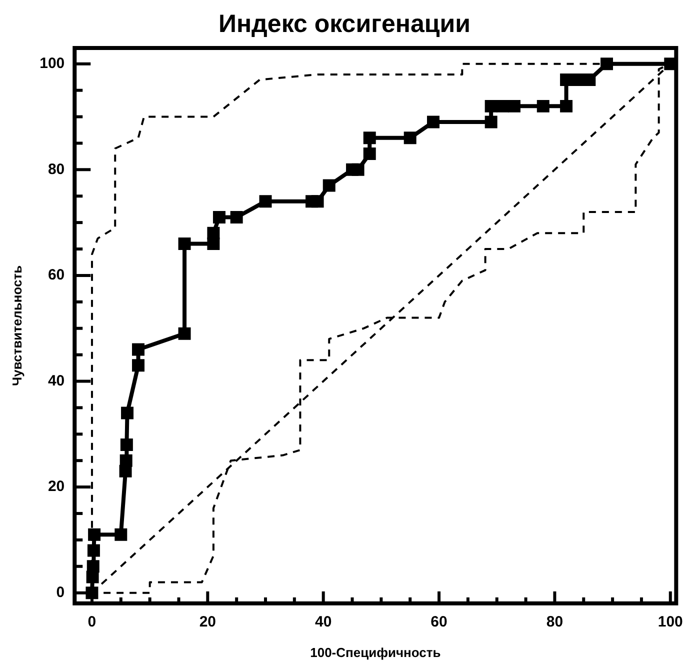  I want to click on y-tick-label: 80, so click(56, 169).